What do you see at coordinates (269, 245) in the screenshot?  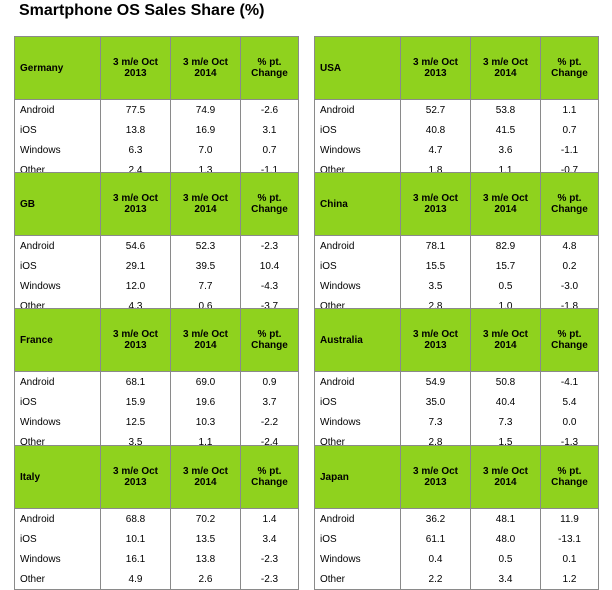 I see `value-cell: -2.3` at bounding box center [269, 245].